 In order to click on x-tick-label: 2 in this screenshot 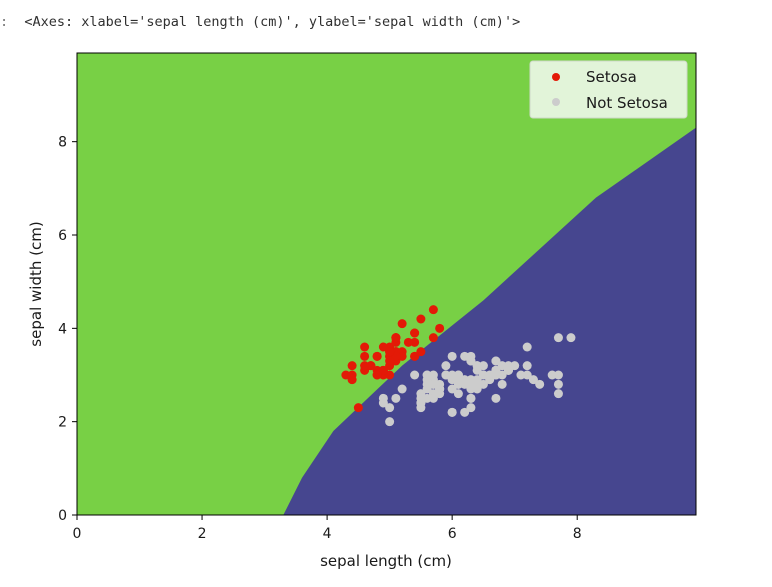, I will do `click(202, 534)`.